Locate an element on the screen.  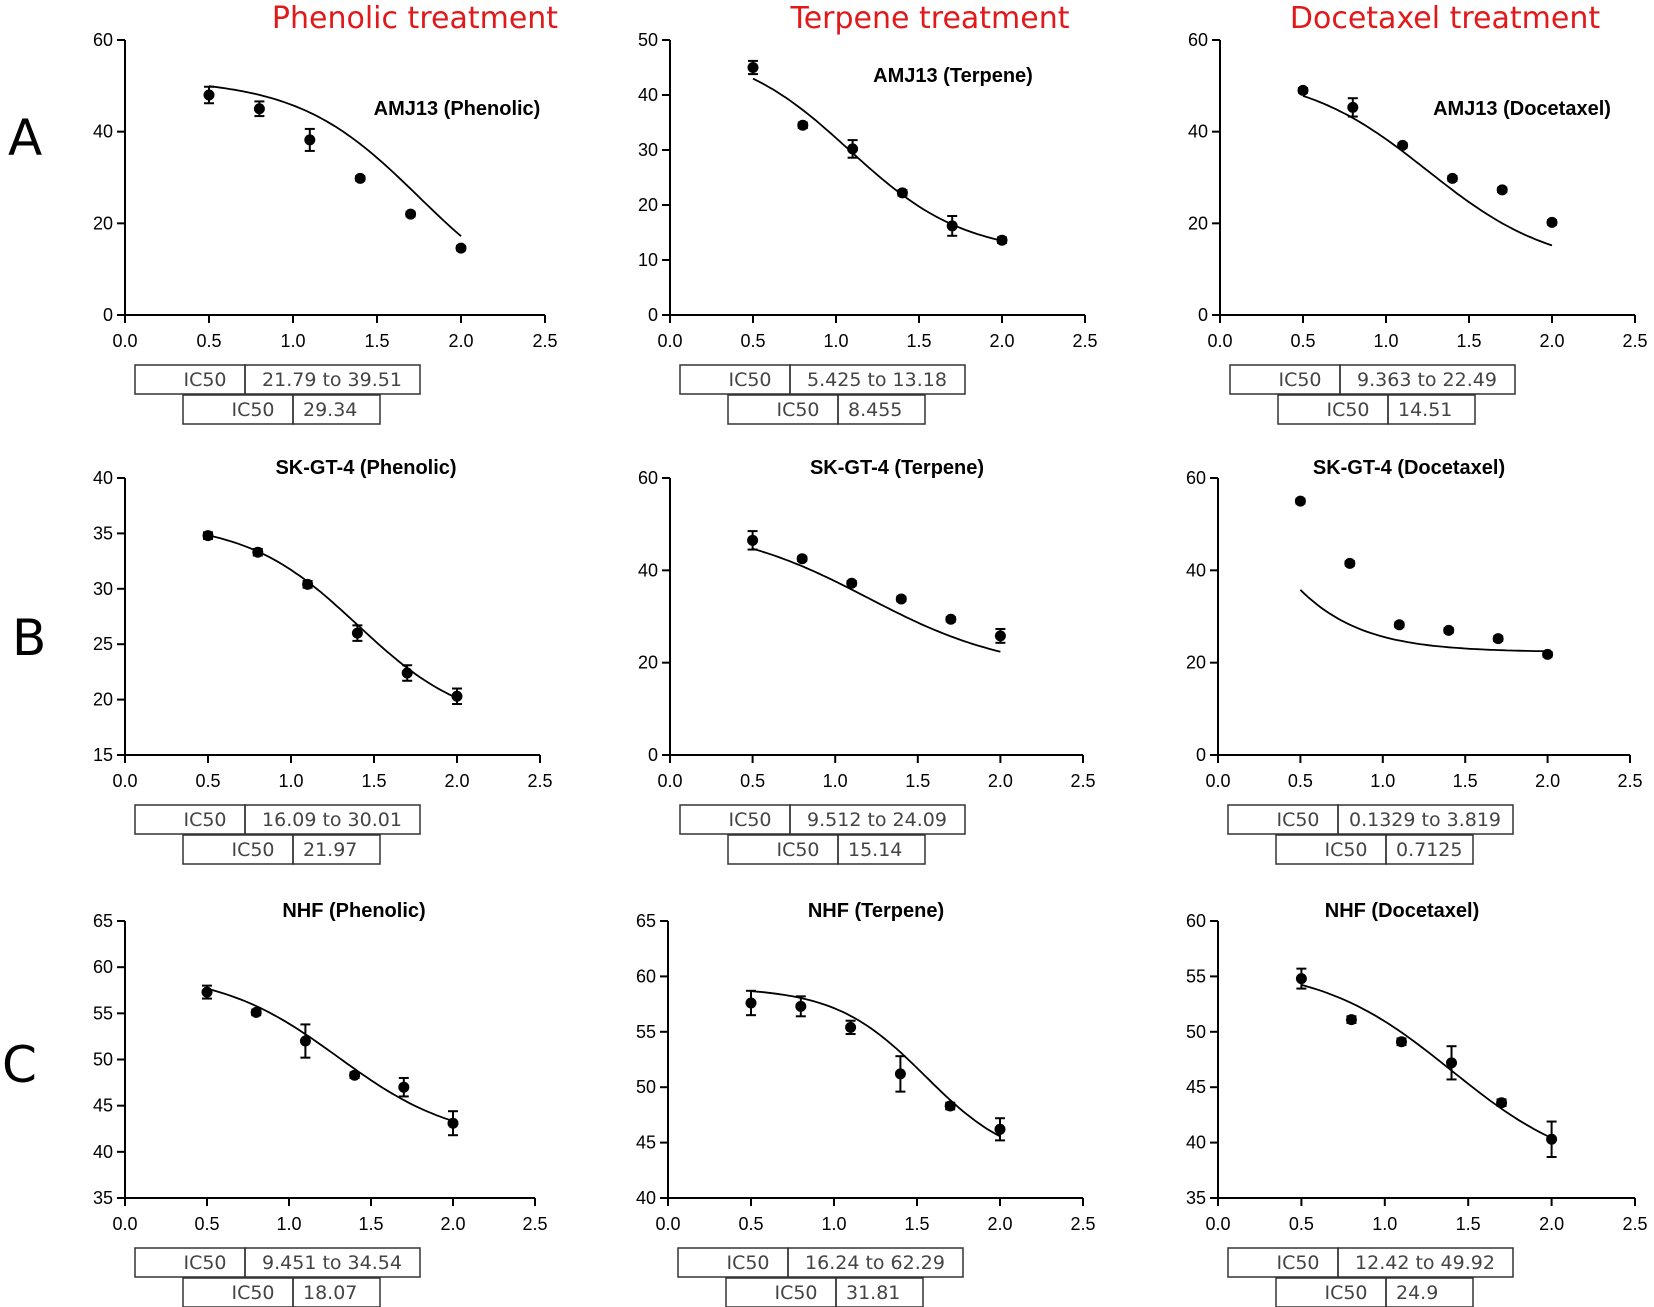
panel-title: SK-GT-4 (Phenolic) is located at coordinates (365, 468).